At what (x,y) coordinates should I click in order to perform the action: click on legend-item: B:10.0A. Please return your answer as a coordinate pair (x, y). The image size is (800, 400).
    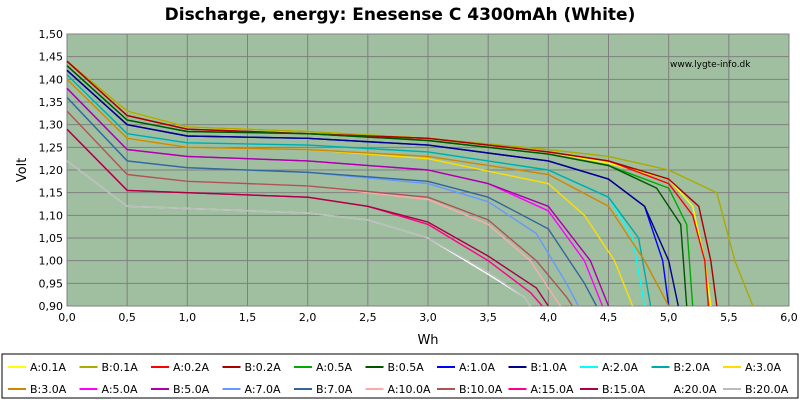
    Looking at the image, I should click on (470, 389).